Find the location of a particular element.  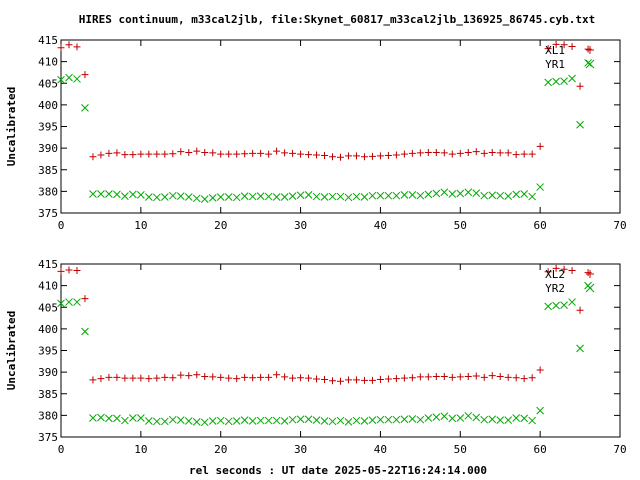

y-tick-label: 405 is located at coordinates (48, 83).